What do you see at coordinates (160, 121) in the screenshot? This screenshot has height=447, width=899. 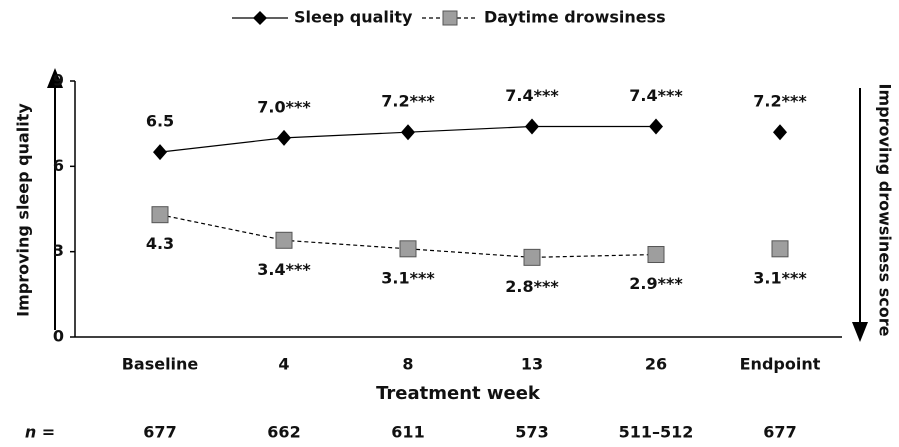 I see `value-label: 6.5` at bounding box center [160, 121].